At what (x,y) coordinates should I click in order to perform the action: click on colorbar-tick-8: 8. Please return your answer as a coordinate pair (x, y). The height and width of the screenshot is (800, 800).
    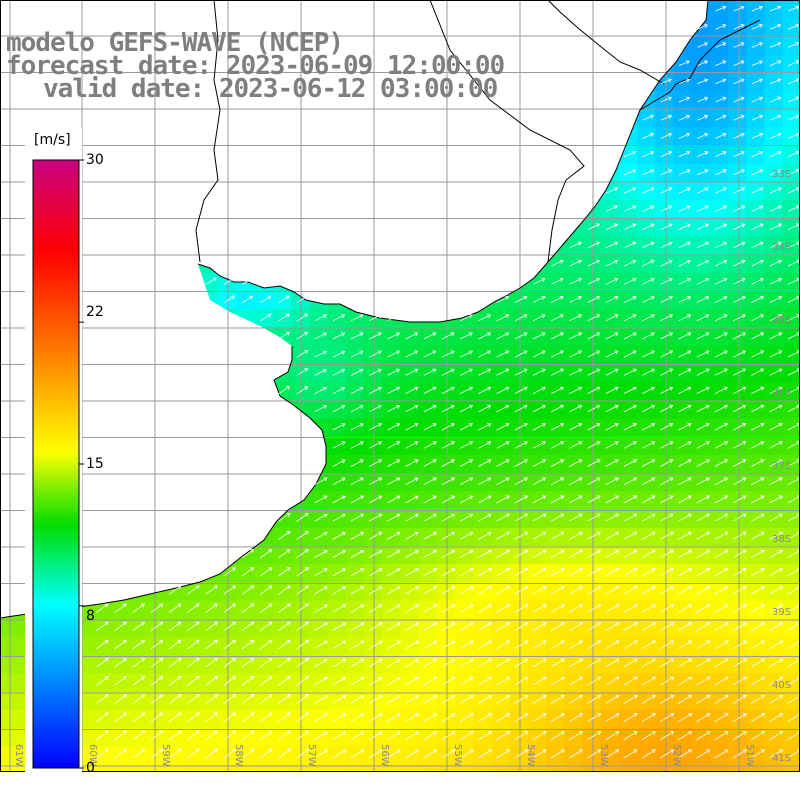
    Looking at the image, I should click on (90, 616).